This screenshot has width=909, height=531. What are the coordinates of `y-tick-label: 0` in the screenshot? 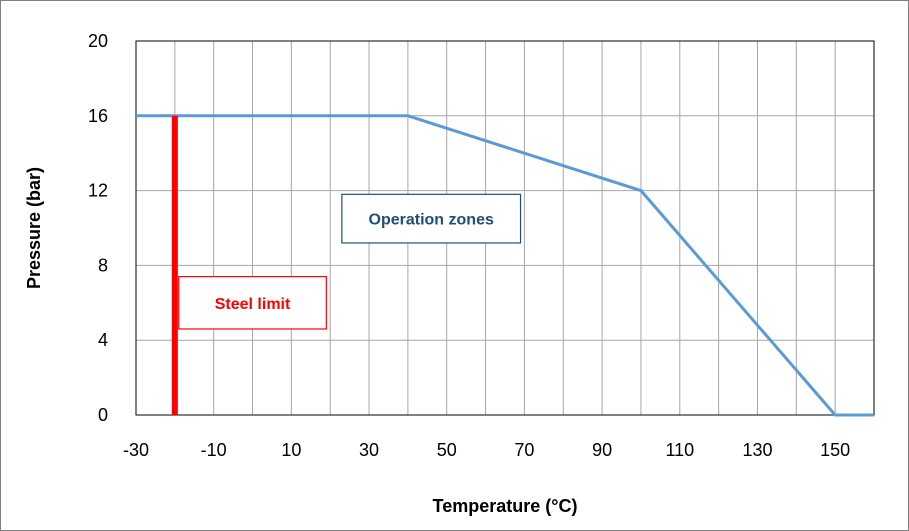 It's located at (103, 415).